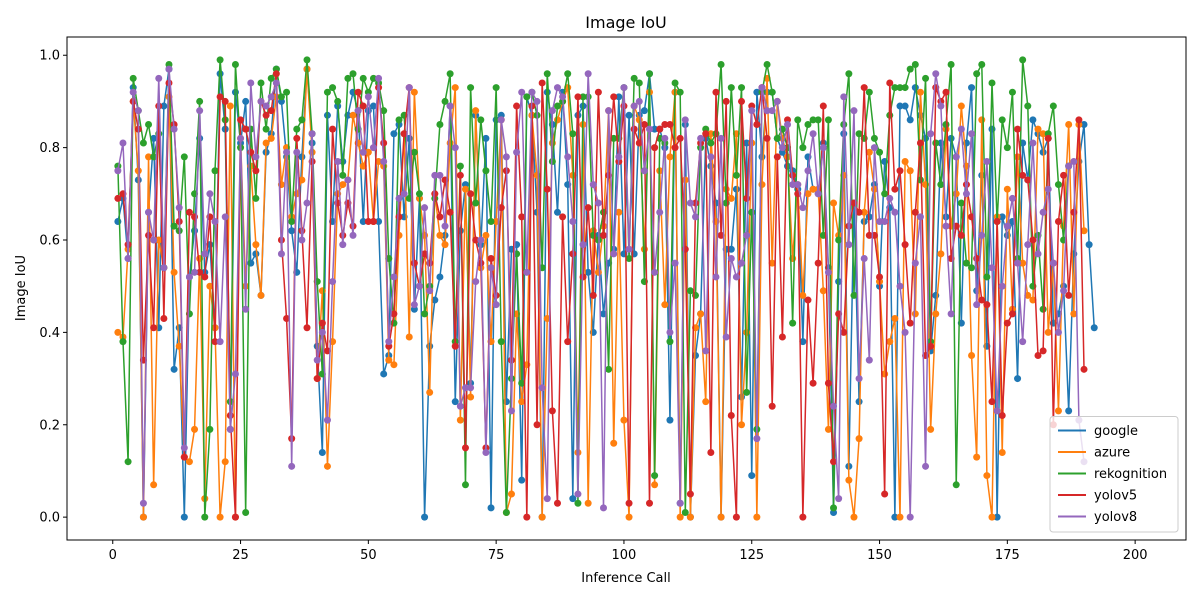 The image size is (1200, 600). I want to click on chart-title: Image IoU, so click(625, 22).